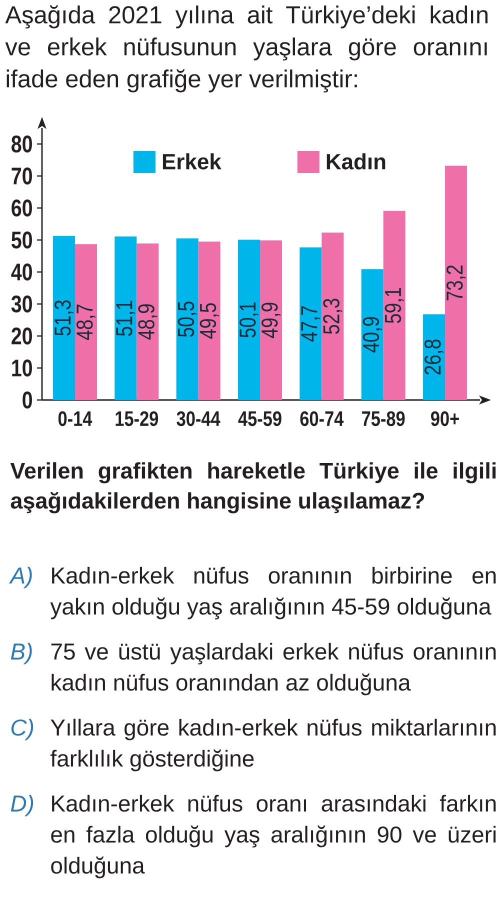 The image size is (503, 900). Describe the element at coordinates (356, 161) in the screenshot. I see `legend-label: Kadın` at that location.